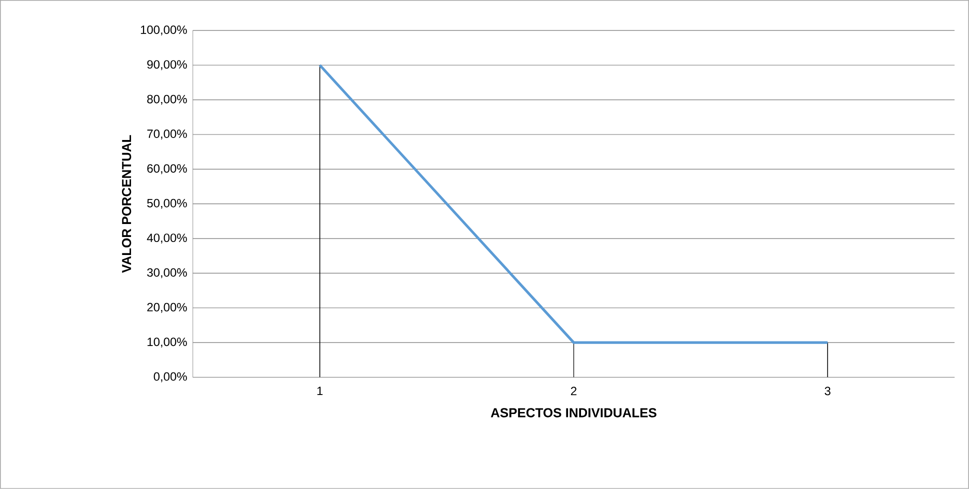  What do you see at coordinates (127, 204) in the screenshot?
I see `y-axis-title: VALOR PORCENTUAL` at bounding box center [127, 204].